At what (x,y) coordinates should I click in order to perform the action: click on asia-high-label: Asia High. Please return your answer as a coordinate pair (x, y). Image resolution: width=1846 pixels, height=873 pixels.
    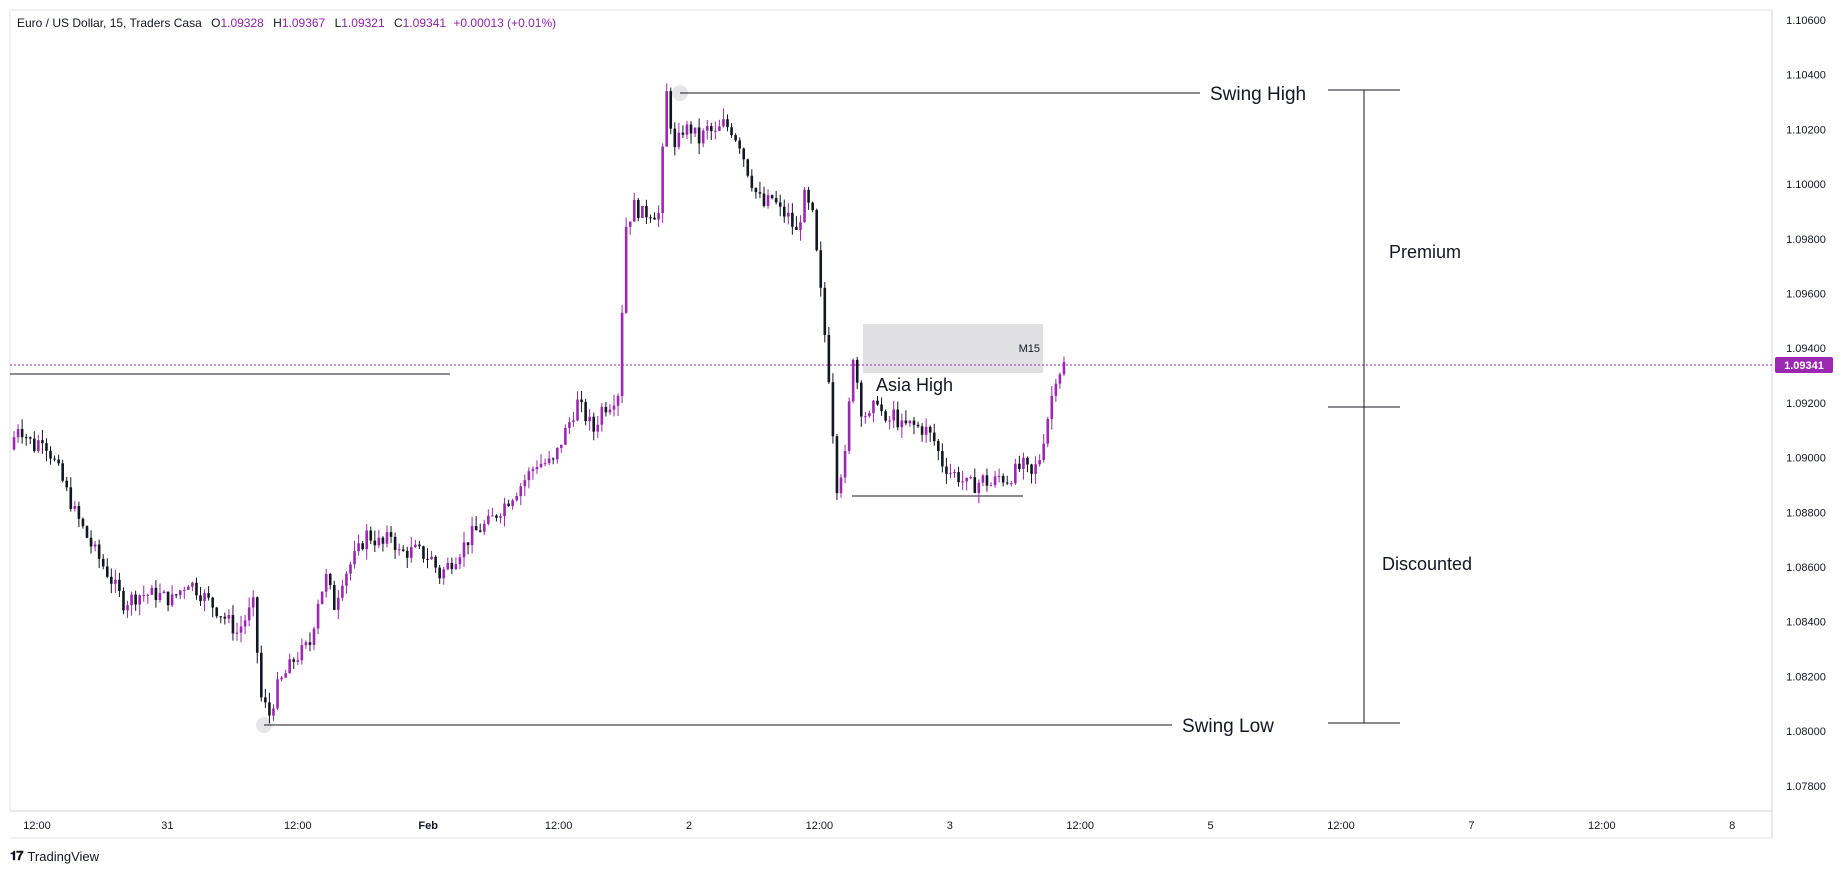
    Looking at the image, I should click on (914, 385).